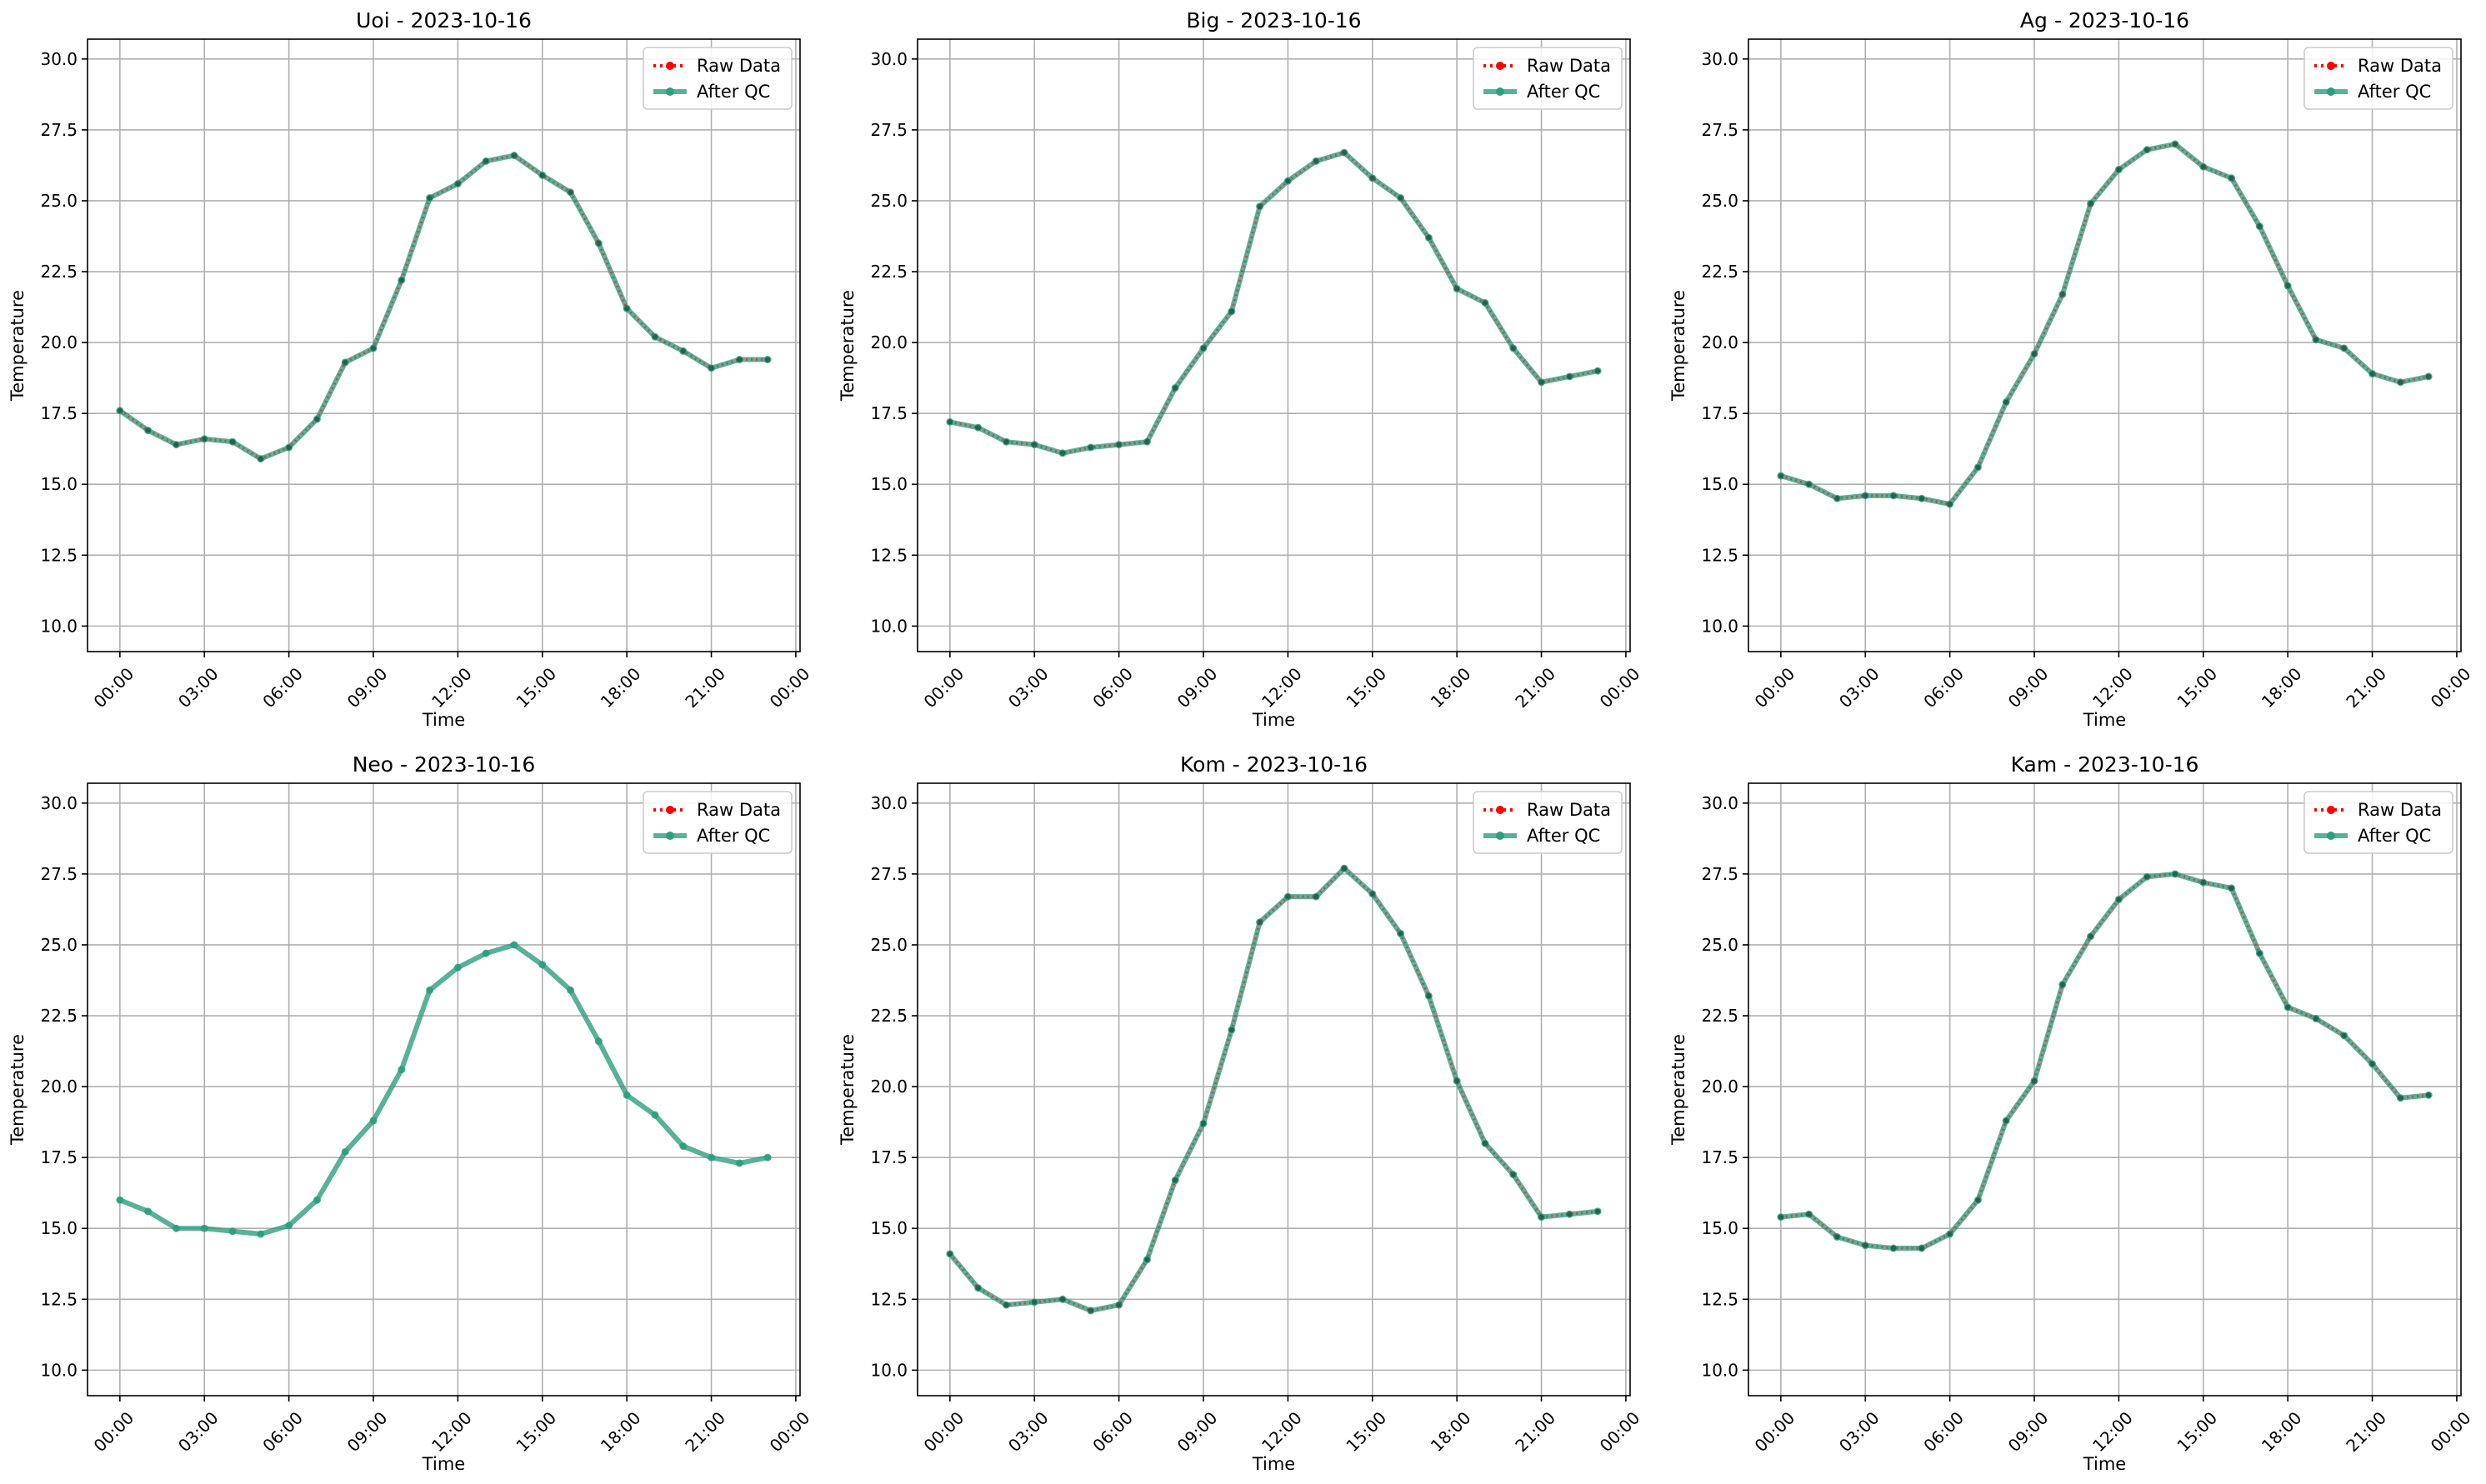 The width and height of the screenshot is (2486, 1484). What do you see at coordinates (444, 764) in the screenshot?
I see `chart-title: Neo - 2023-10-16` at bounding box center [444, 764].